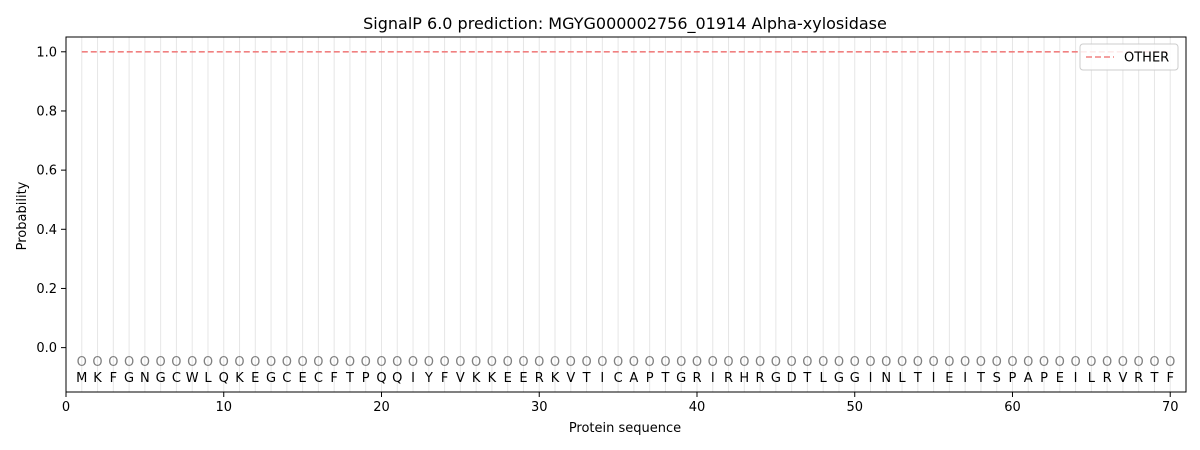 This screenshot has width=1200, height=450. What do you see at coordinates (792, 378) in the screenshot?
I see `sequence-letter: D` at bounding box center [792, 378].